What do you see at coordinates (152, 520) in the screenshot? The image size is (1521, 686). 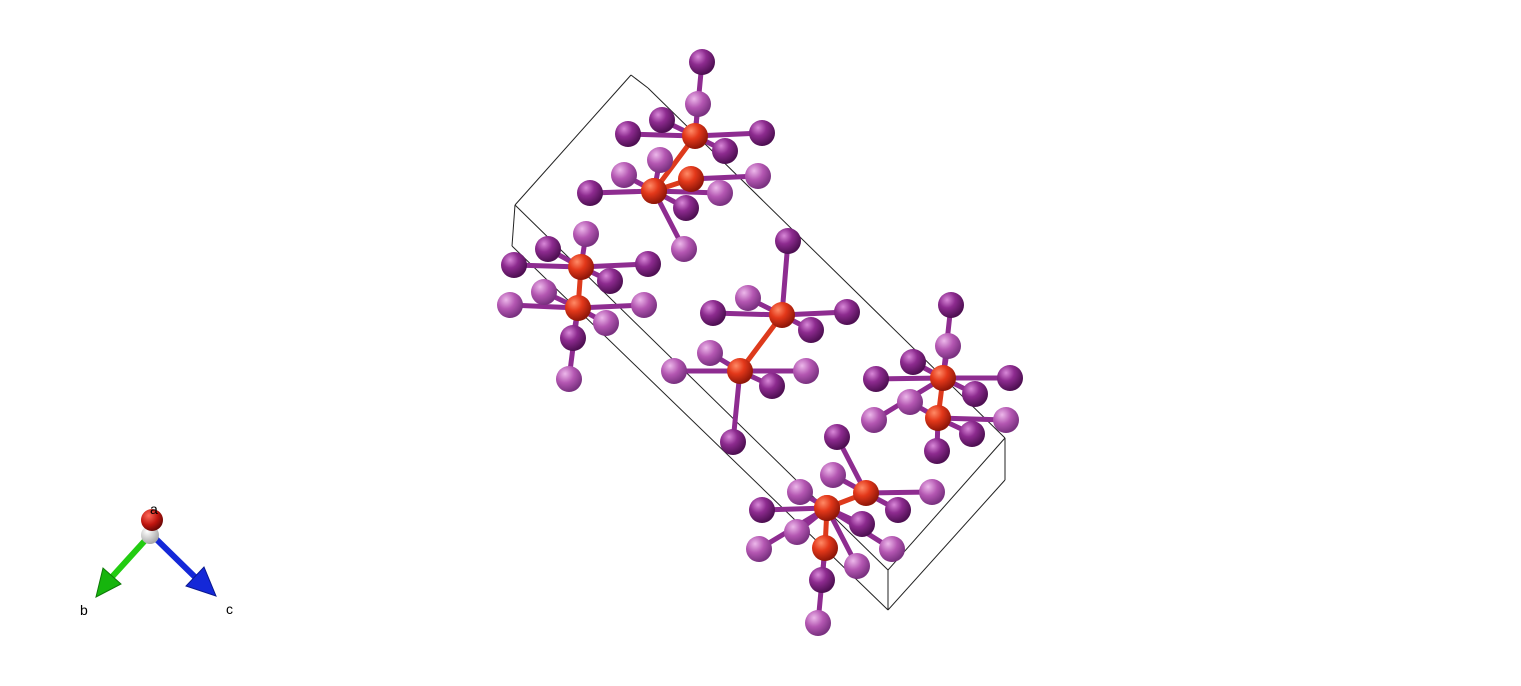 I see `a-axis-sphere` at bounding box center [152, 520].